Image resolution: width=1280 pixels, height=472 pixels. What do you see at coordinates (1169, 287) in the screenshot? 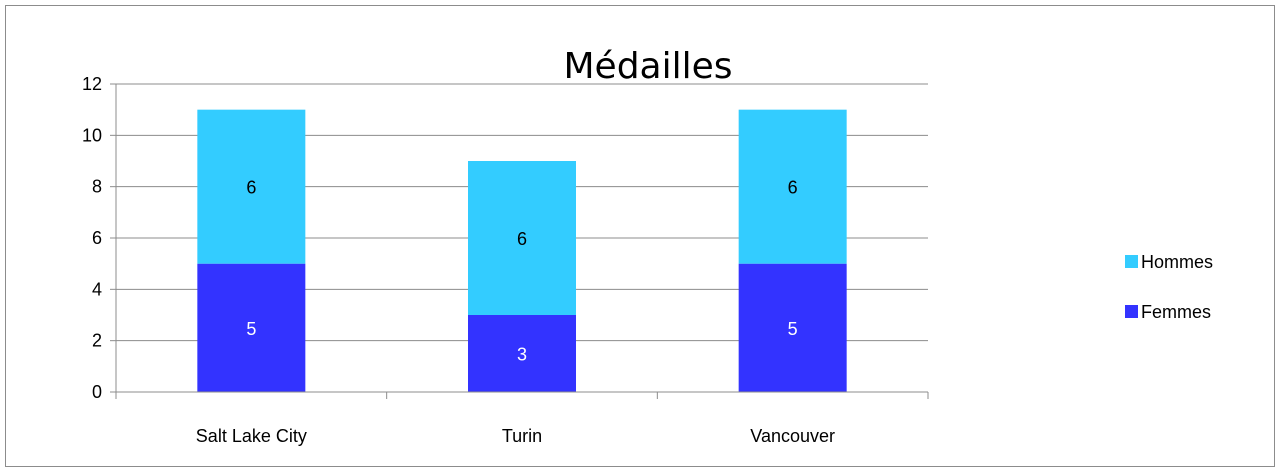
I see `legend: Hommes Femmes` at bounding box center [1169, 287].